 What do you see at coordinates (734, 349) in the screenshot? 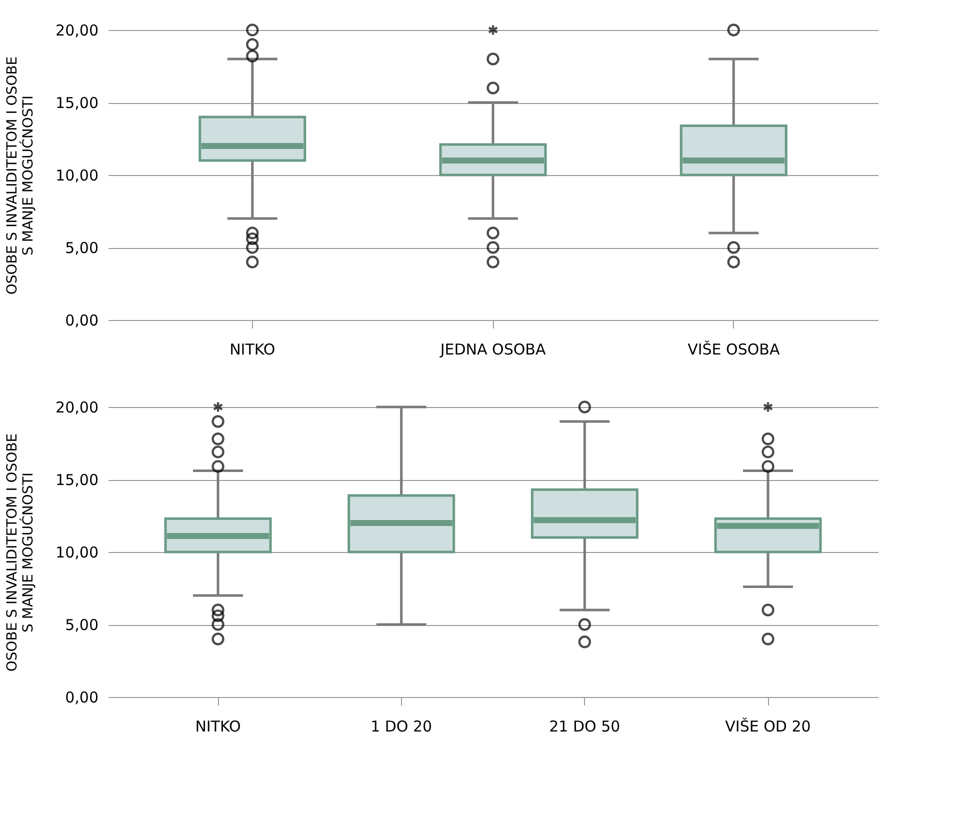
I see `x-tick-label: VIŠE OSOBA` at bounding box center [734, 349].